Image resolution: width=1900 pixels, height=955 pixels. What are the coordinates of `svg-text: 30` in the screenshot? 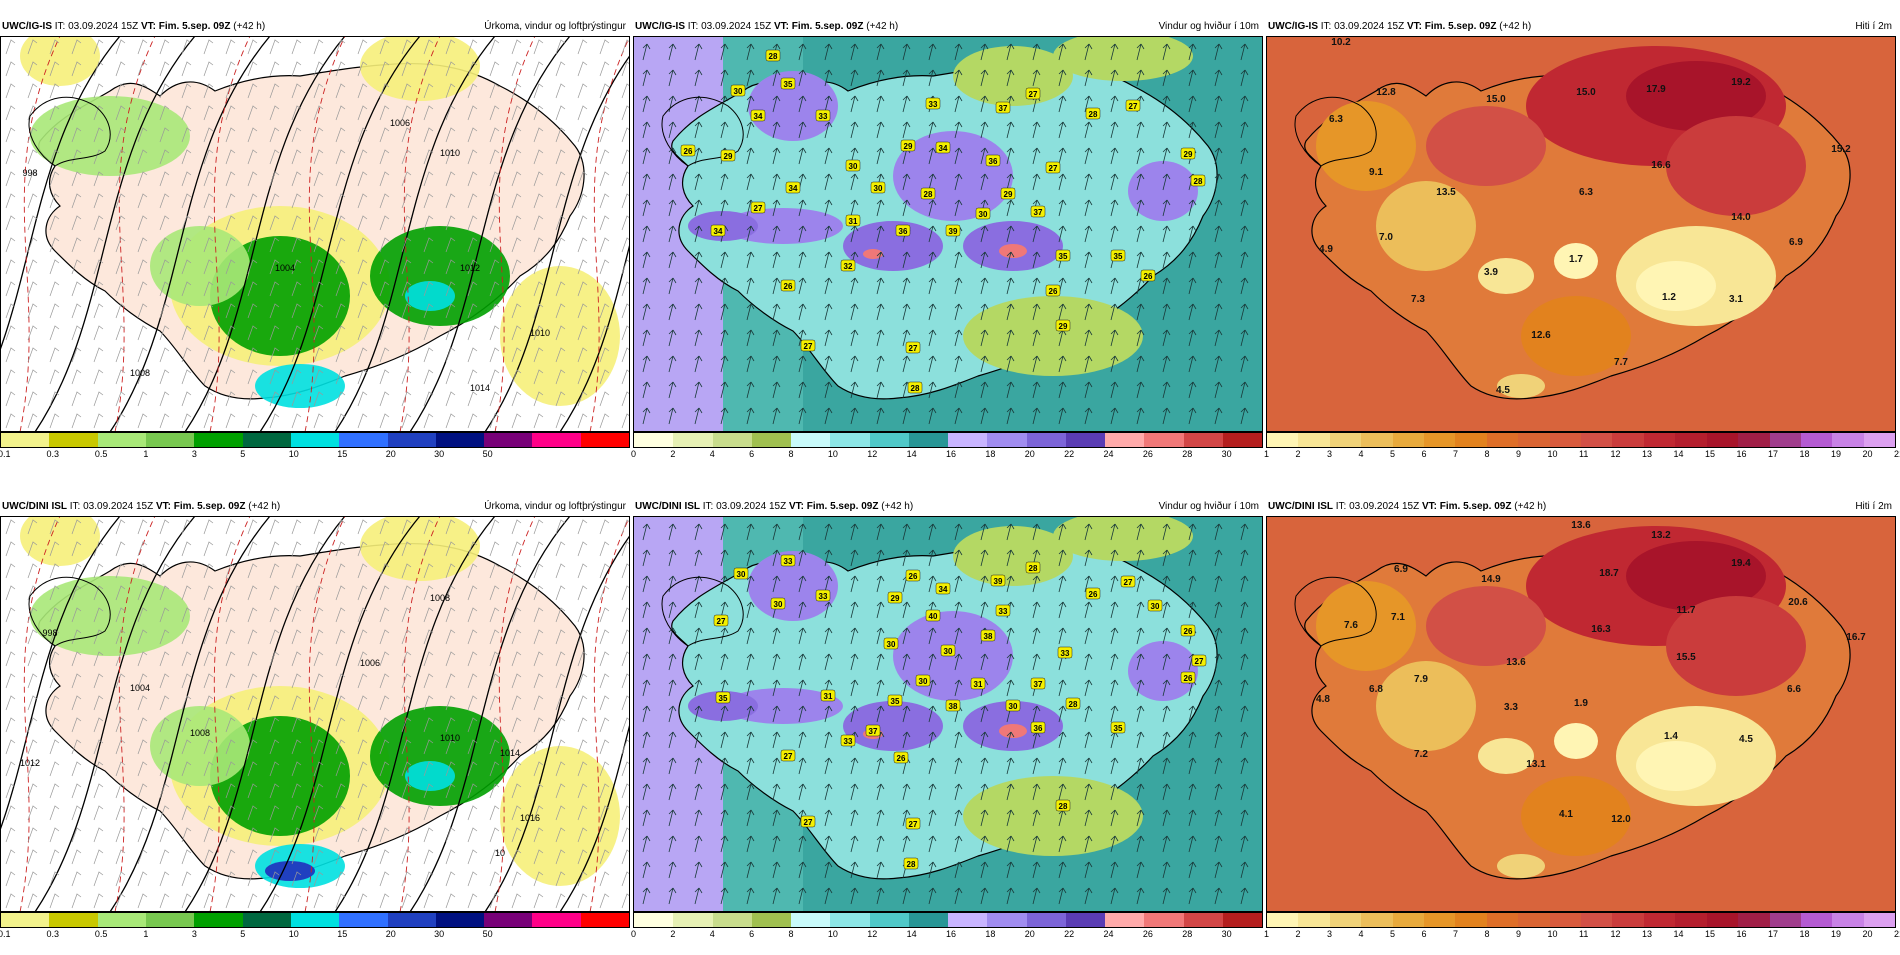 It's located at (741, 574).